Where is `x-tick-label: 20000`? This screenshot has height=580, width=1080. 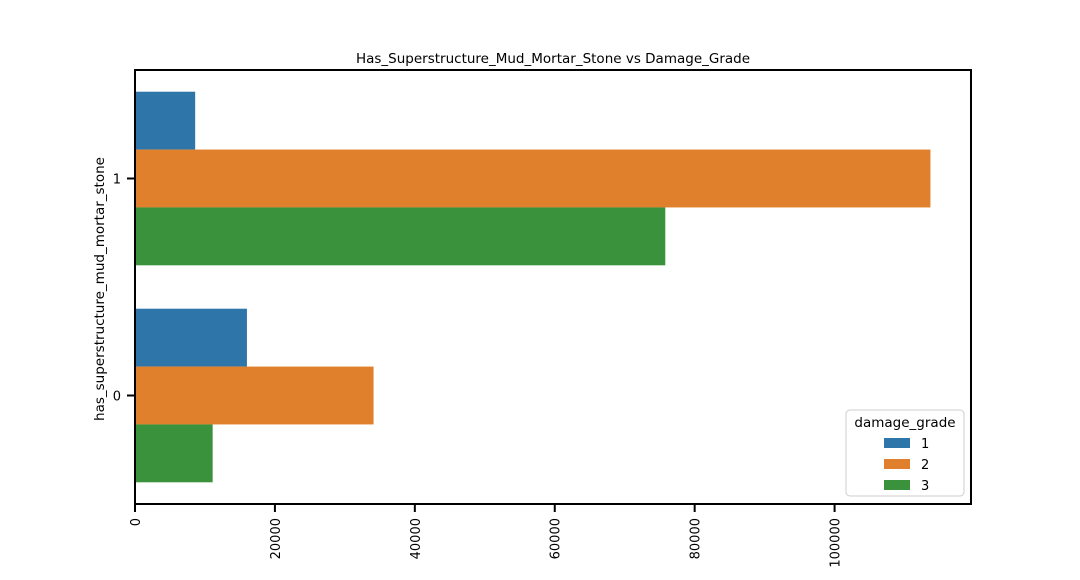 x-tick-label: 20000 is located at coordinates (276, 538).